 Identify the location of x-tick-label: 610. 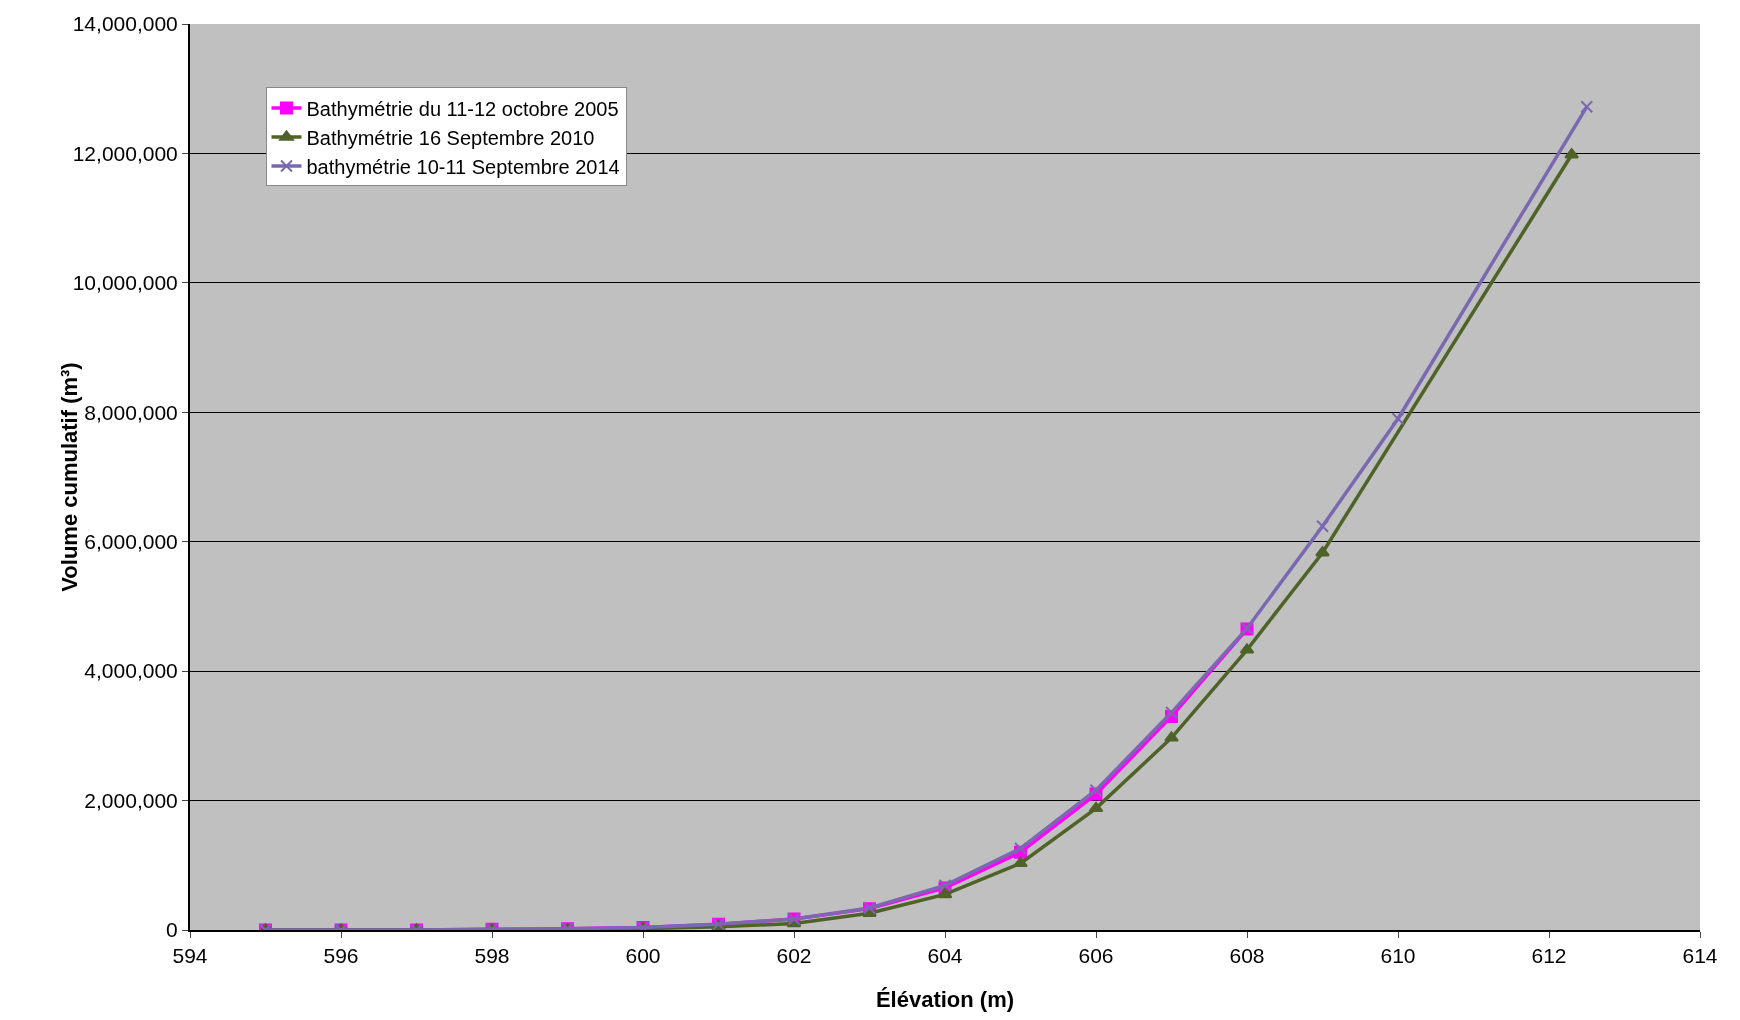
(1398, 956).